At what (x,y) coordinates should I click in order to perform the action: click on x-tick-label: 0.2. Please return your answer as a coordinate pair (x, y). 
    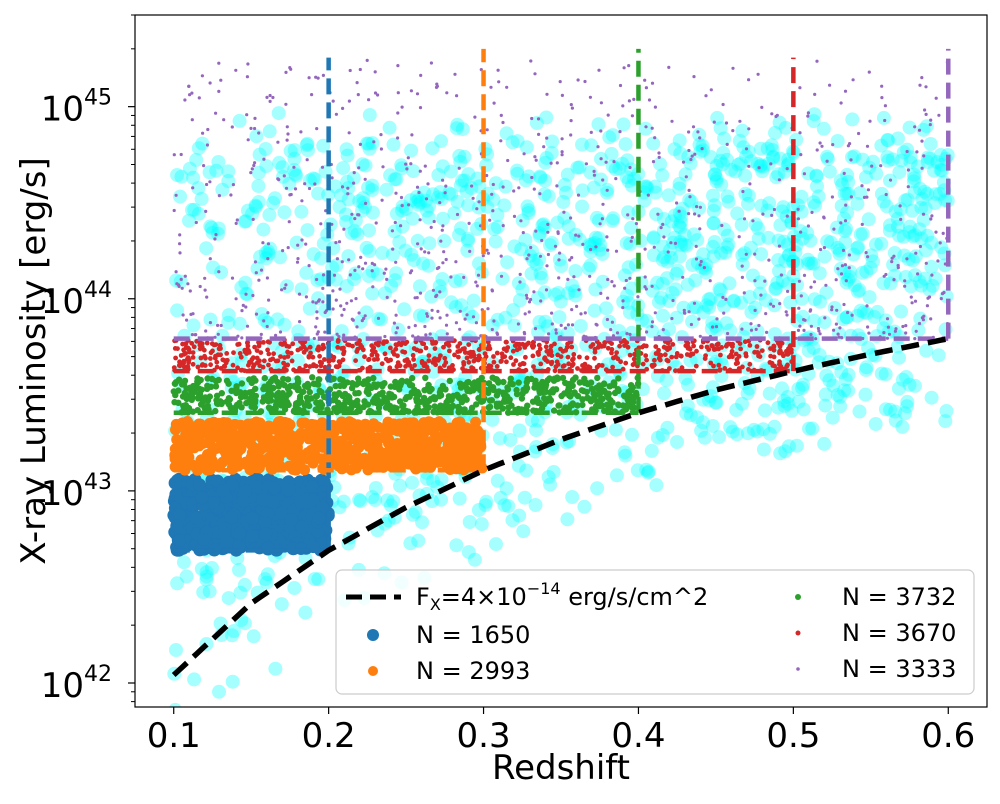
    Looking at the image, I should click on (329, 736).